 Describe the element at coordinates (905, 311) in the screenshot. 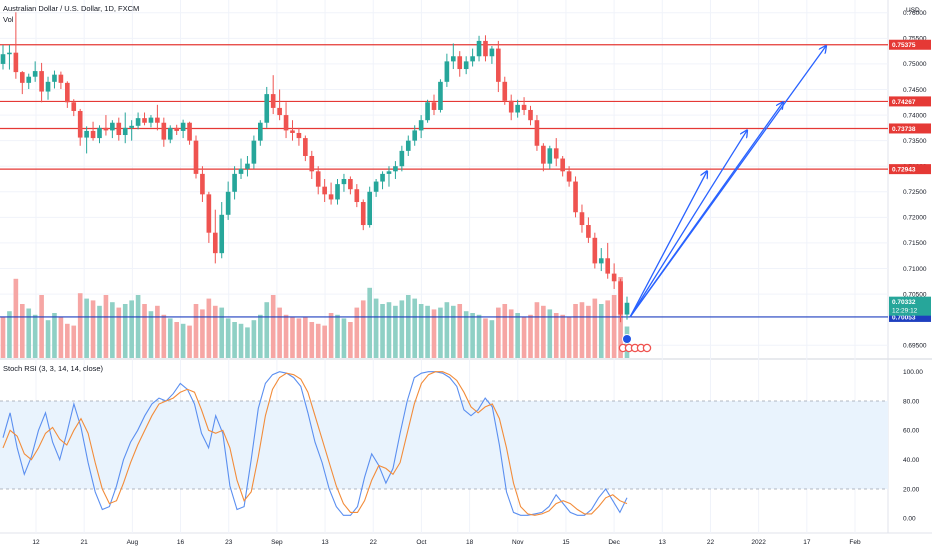

I see `last-price-countdown: 12:29:12` at that location.